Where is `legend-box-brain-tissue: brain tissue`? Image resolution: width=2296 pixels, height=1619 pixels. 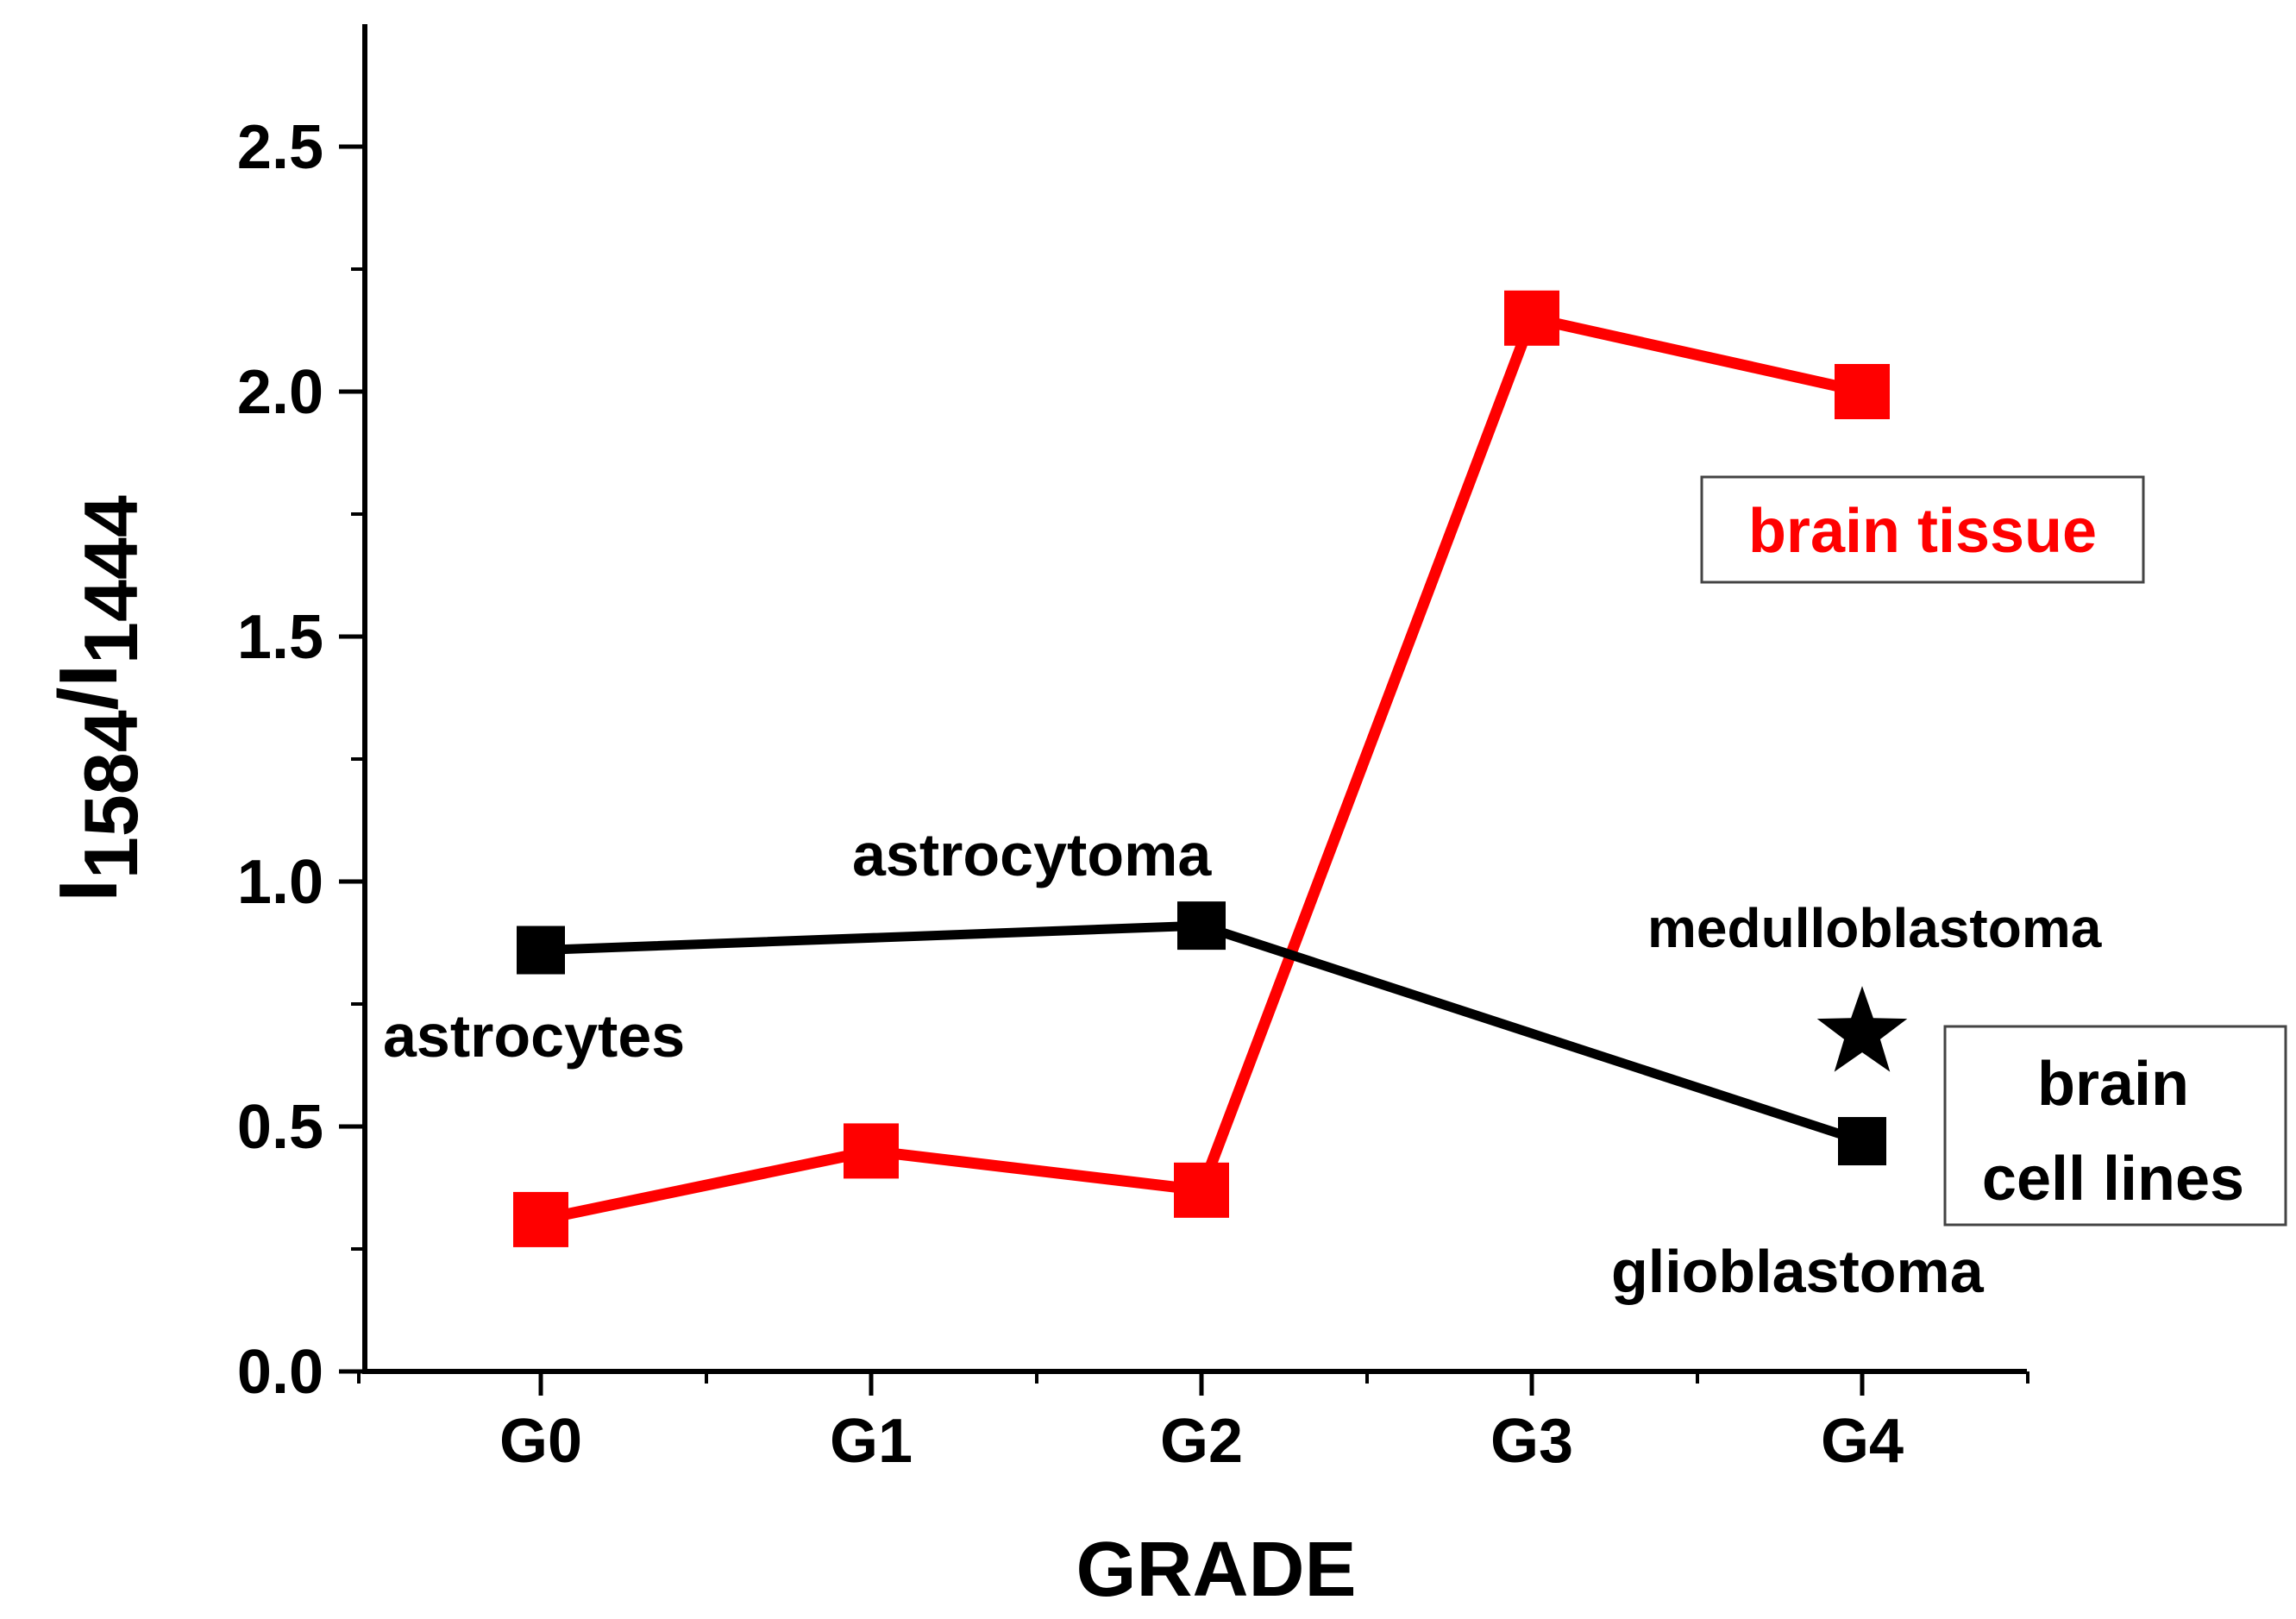
legend-box-brain-tissue: brain tissue is located at coordinates (1922, 529).